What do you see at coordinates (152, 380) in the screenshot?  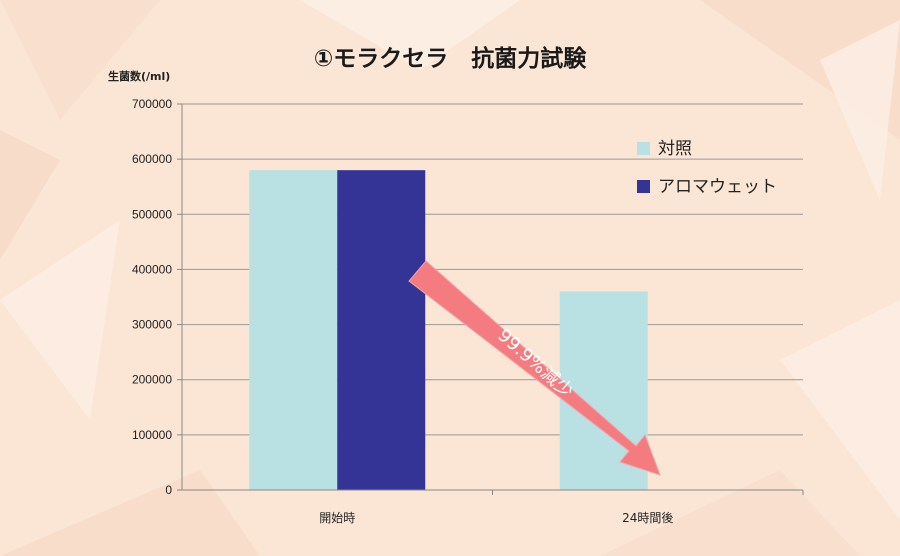 I see `y-tick-label: 200000` at bounding box center [152, 380].